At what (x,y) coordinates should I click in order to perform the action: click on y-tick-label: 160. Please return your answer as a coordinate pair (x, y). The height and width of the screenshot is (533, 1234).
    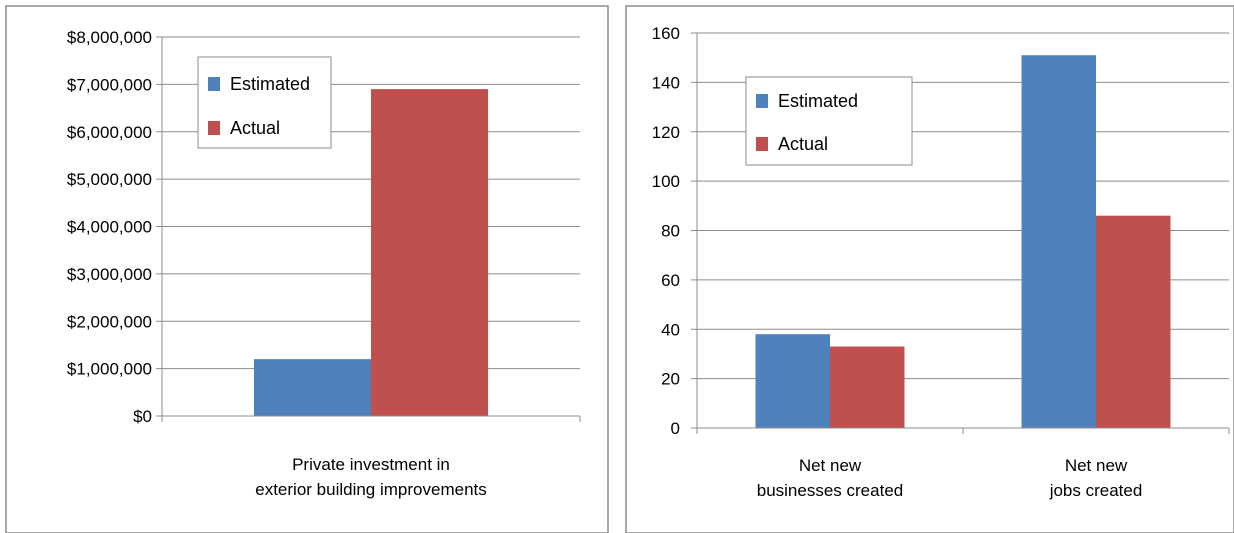
    Looking at the image, I should click on (666, 33).